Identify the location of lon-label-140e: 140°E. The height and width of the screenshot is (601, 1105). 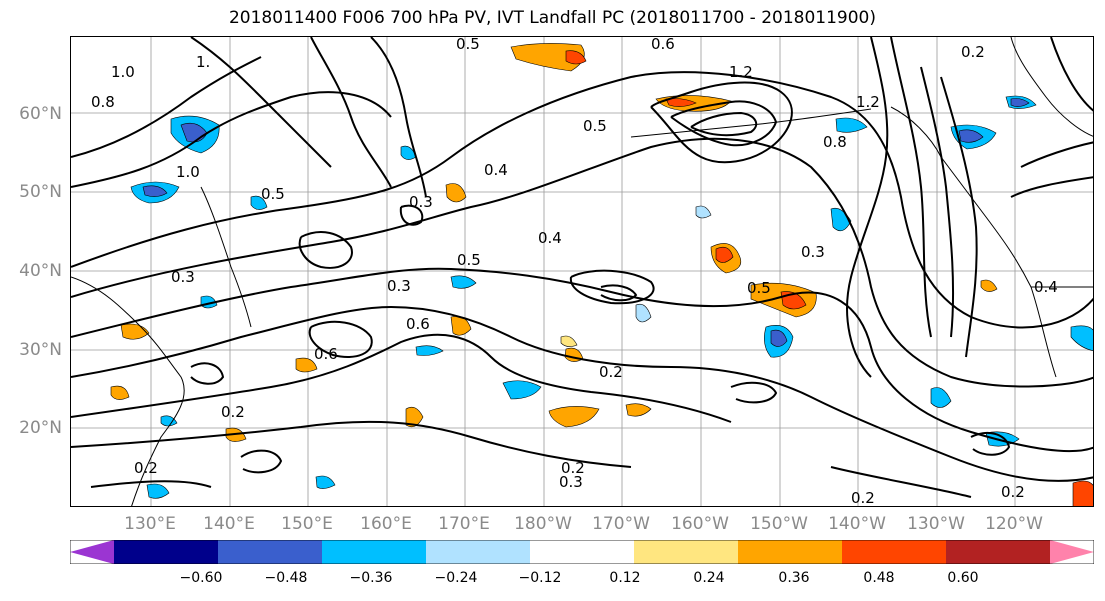
(229, 524).